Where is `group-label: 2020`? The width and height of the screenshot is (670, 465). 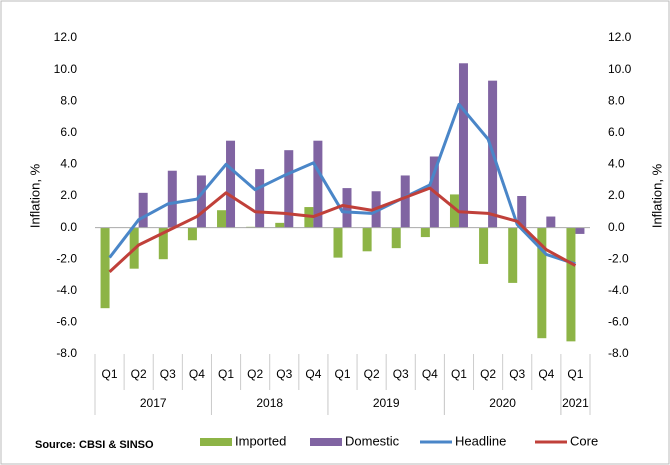 group-label: 2020 is located at coordinates (502, 403).